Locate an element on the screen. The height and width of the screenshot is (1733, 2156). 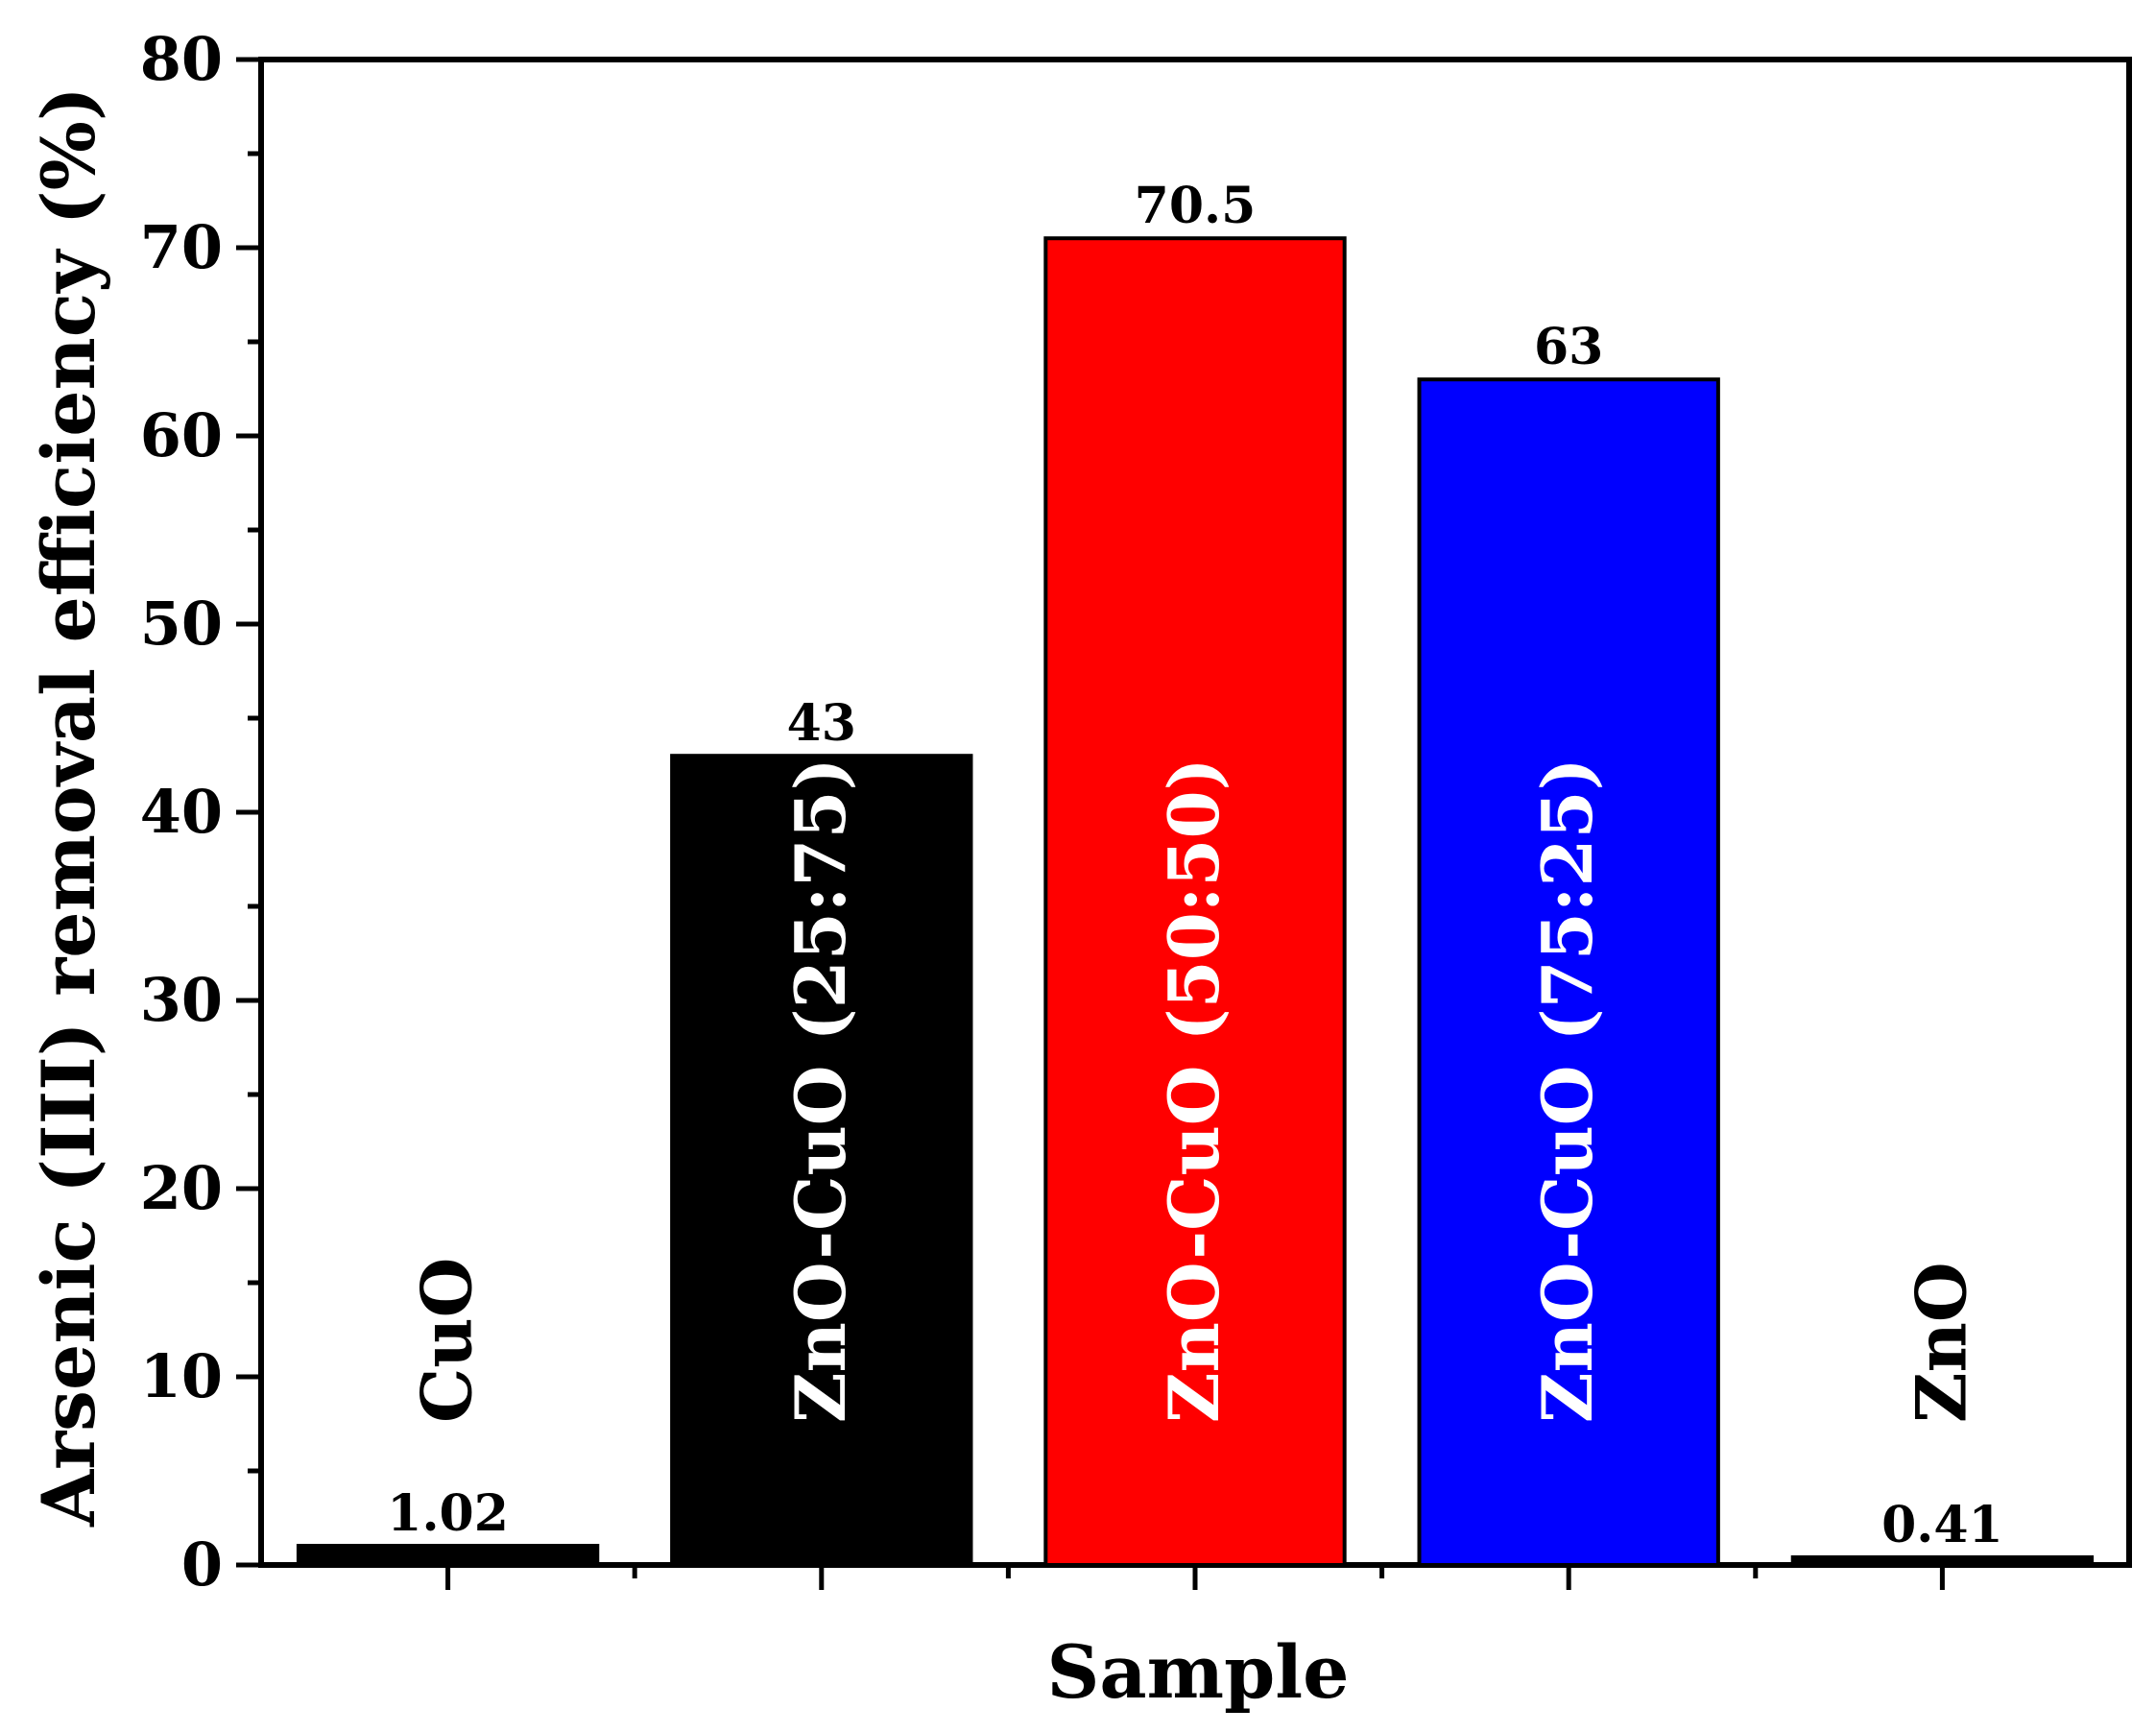
category-label: ZnO-CuO (50:50) is located at coordinates (1193, 1090).